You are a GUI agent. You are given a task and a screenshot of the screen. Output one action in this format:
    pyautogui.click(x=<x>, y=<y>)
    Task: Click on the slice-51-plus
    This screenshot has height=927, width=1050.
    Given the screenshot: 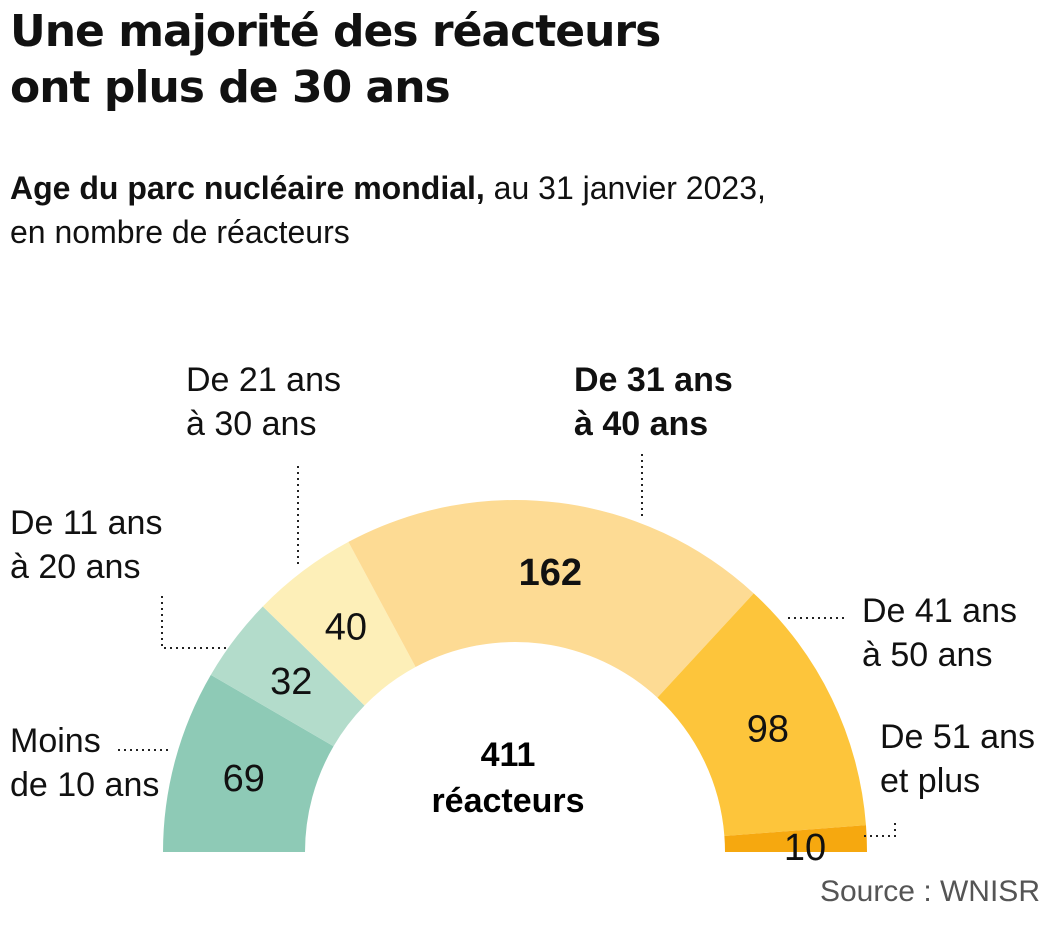 What is the action you would take?
    pyautogui.click(x=796, y=838)
    